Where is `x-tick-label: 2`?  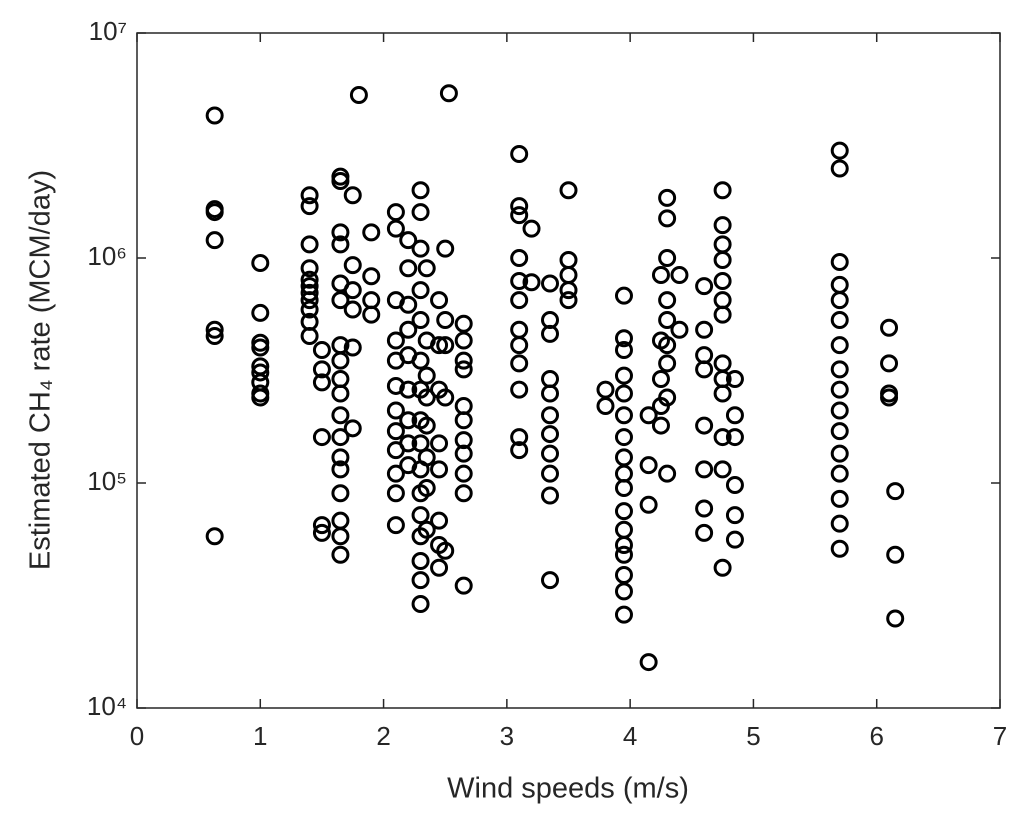 x-tick-label: 2 is located at coordinates (383, 736).